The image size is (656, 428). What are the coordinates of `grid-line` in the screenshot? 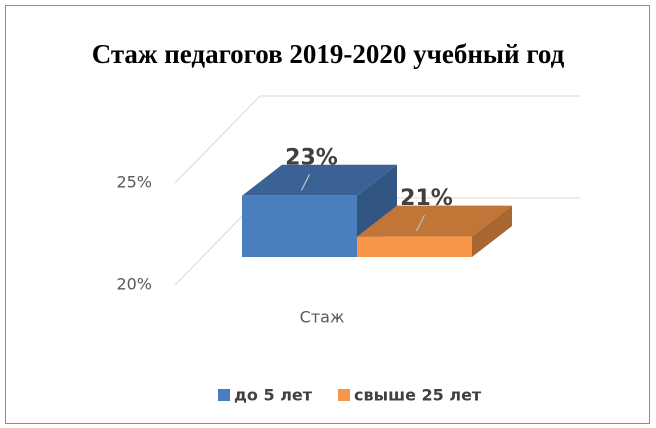 It's located at (377, 139).